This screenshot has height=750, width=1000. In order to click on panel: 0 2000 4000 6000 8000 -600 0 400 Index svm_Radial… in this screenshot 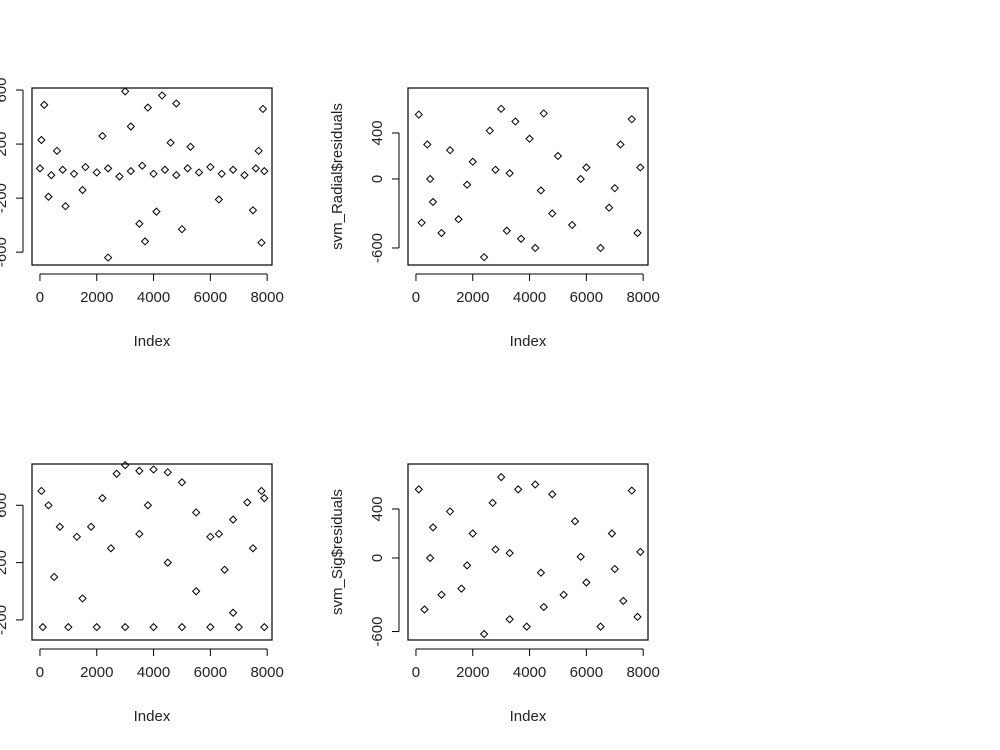, I will do `click(494, 218)`.